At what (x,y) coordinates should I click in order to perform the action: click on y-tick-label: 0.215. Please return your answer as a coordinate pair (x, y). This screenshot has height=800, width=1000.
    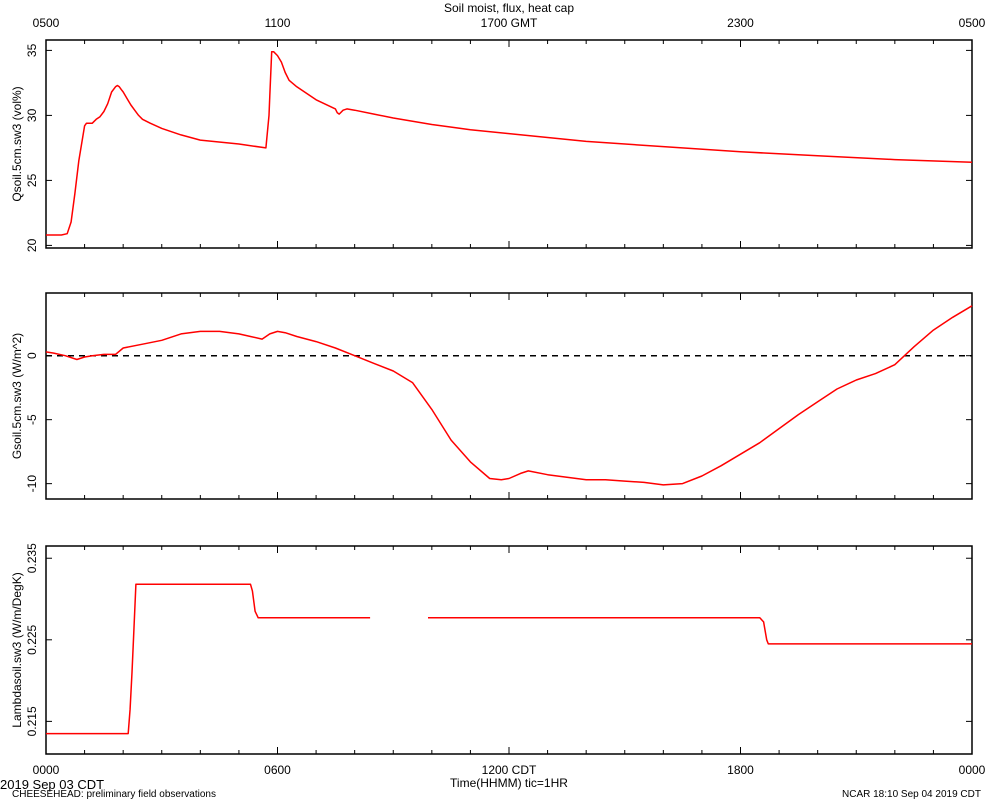
    Looking at the image, I should click on (32, 721).